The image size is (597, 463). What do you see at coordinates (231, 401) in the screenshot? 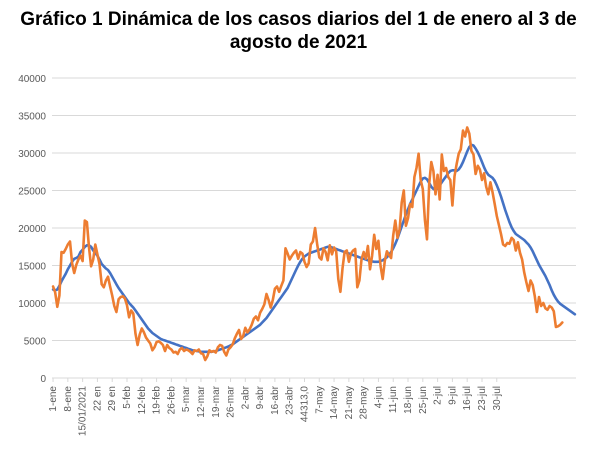
I see `x-tick-label: 26-mar` at bounding box center [231, 401].